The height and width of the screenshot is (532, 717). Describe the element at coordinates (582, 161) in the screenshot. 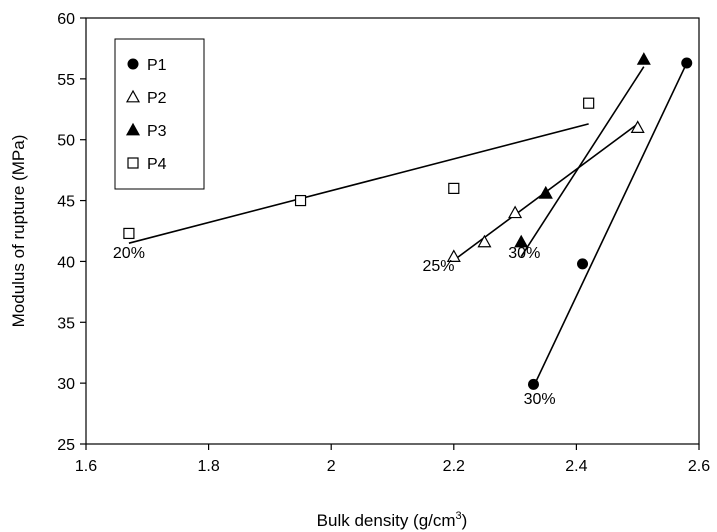

I see `trendline-p3` at that location.